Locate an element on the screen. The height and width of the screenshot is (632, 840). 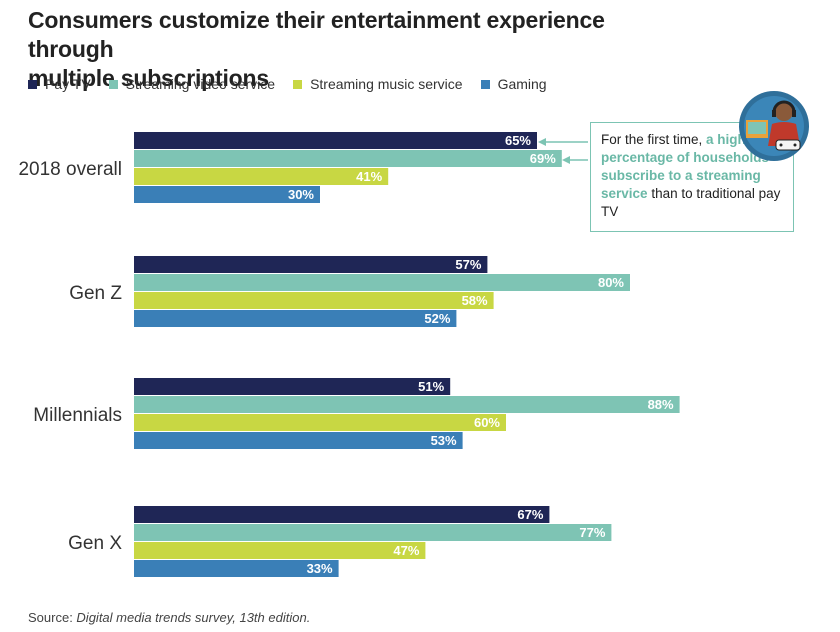
callout-line-end: than to traditional pay TV is located at coordinates (691, 202).